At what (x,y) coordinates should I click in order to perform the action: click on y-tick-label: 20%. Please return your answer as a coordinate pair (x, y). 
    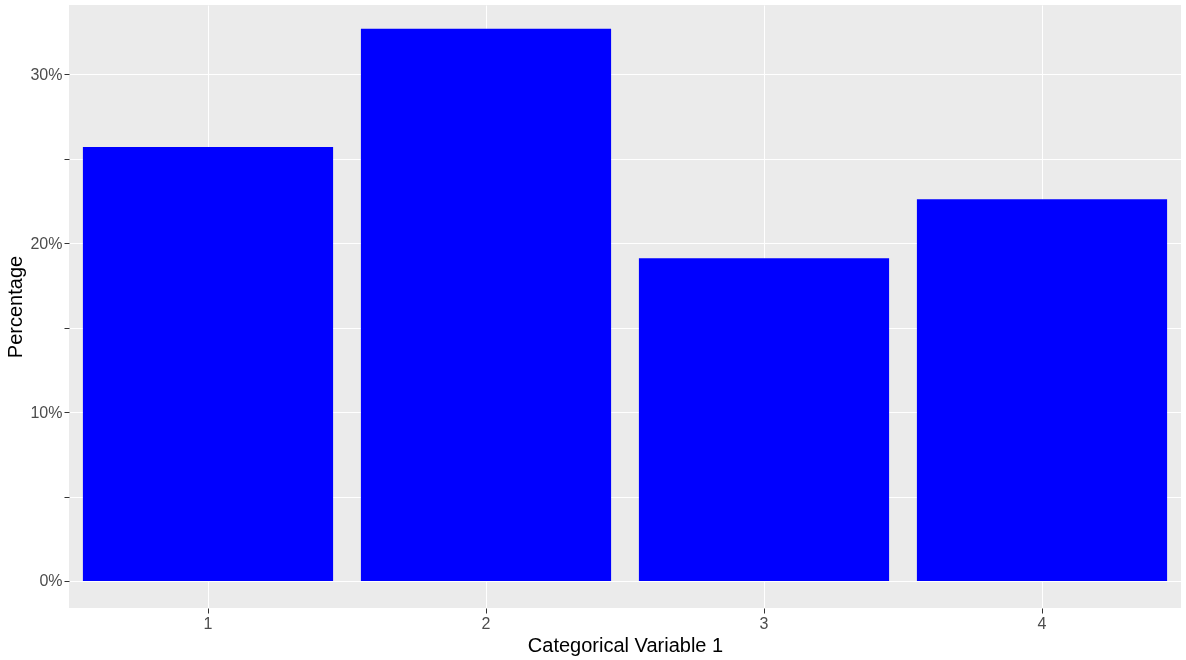
    Looking at the image, I should click on (46, 243).